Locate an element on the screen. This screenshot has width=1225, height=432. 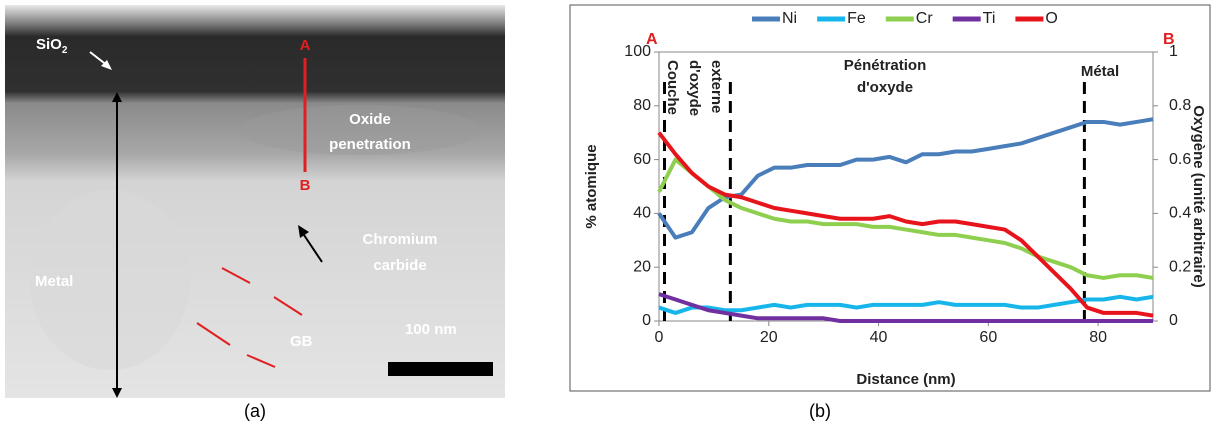
x-tick-label: 40 is located at coordinates (879, 337).